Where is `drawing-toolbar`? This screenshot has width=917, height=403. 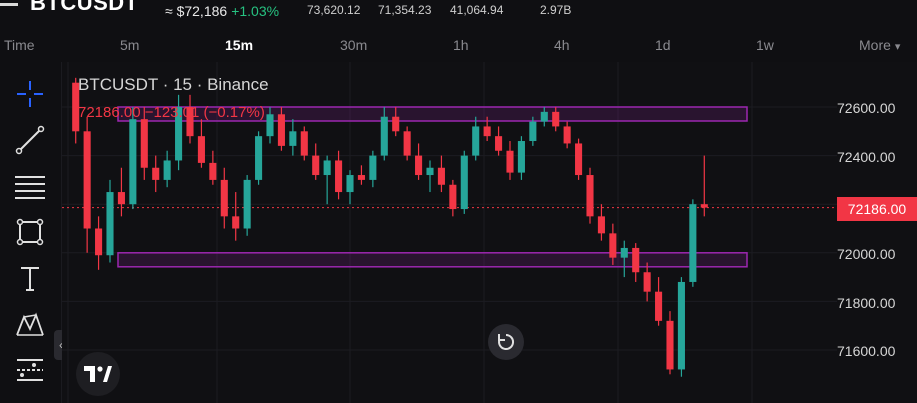 drawing-toolbar is located at coordinates (31, 232).